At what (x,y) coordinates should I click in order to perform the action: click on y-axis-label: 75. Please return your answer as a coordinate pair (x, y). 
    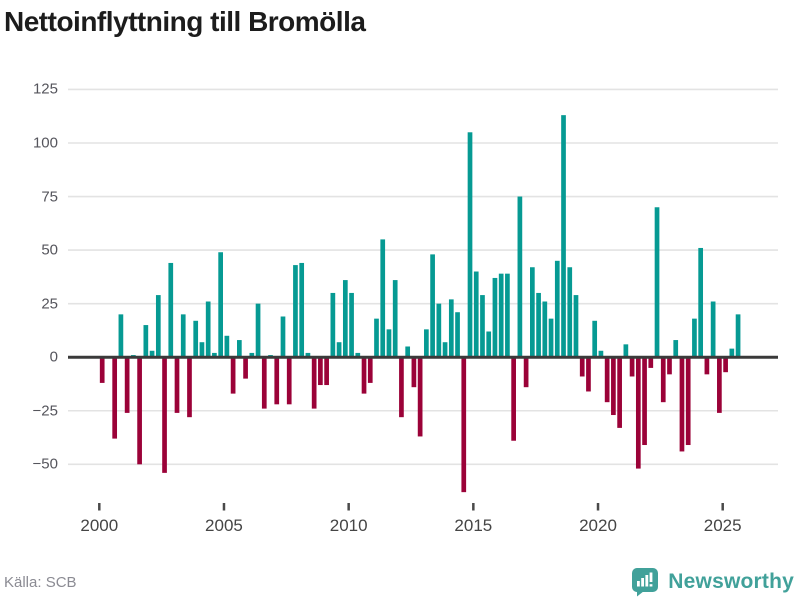
    Looking at the image, I should click on (49, 197).